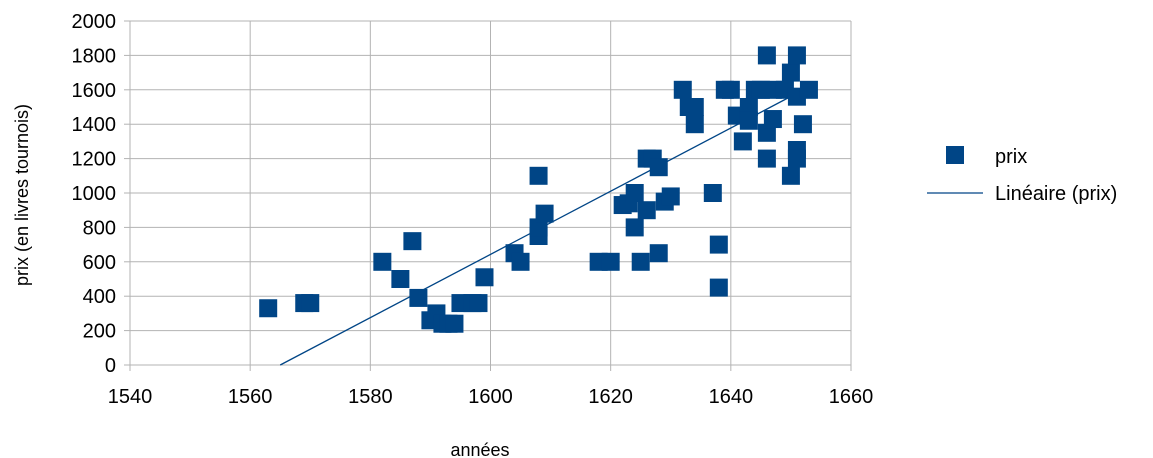 The height and width of the screenshot is (458, 1153). I want to click on x-tick-label: 1640, so click(731, 397).